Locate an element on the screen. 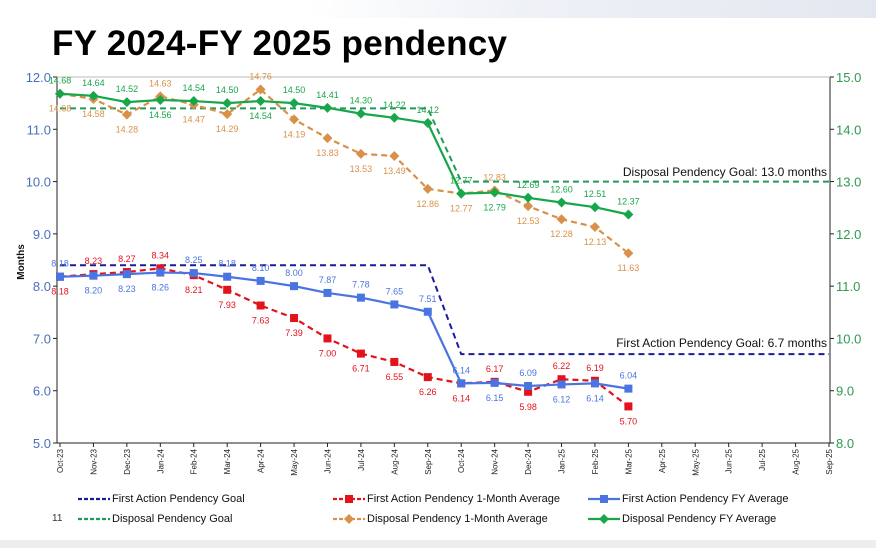 The height and width of the screenshot is (548, 876). data-label: 11.63 is located at coordinates (628, 268).